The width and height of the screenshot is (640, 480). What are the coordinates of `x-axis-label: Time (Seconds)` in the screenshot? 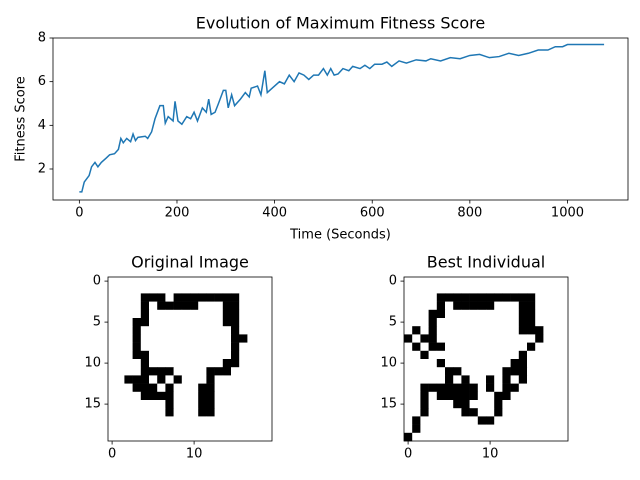 It's located at (340, 235).